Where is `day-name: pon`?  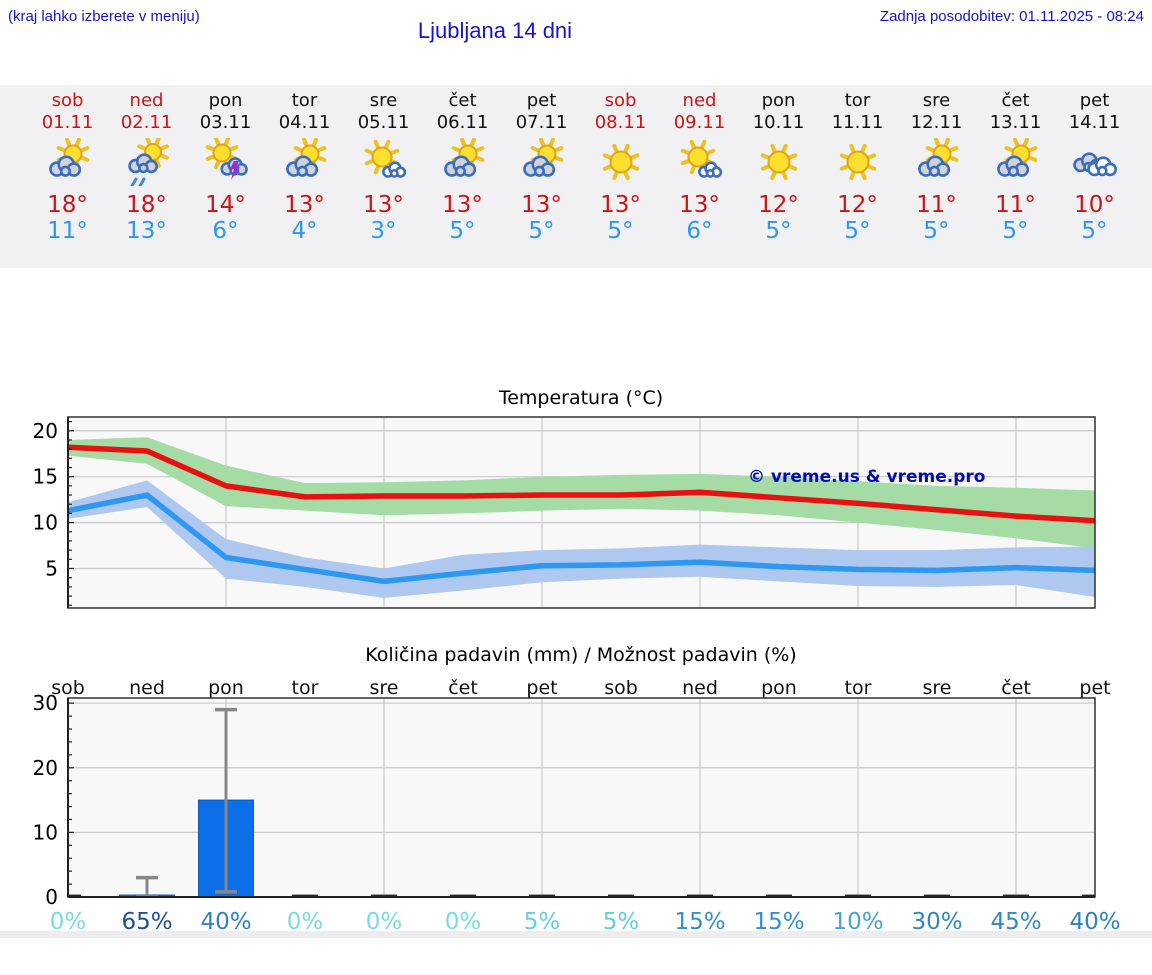 day-name: pon is located at coordinates (225, 100).